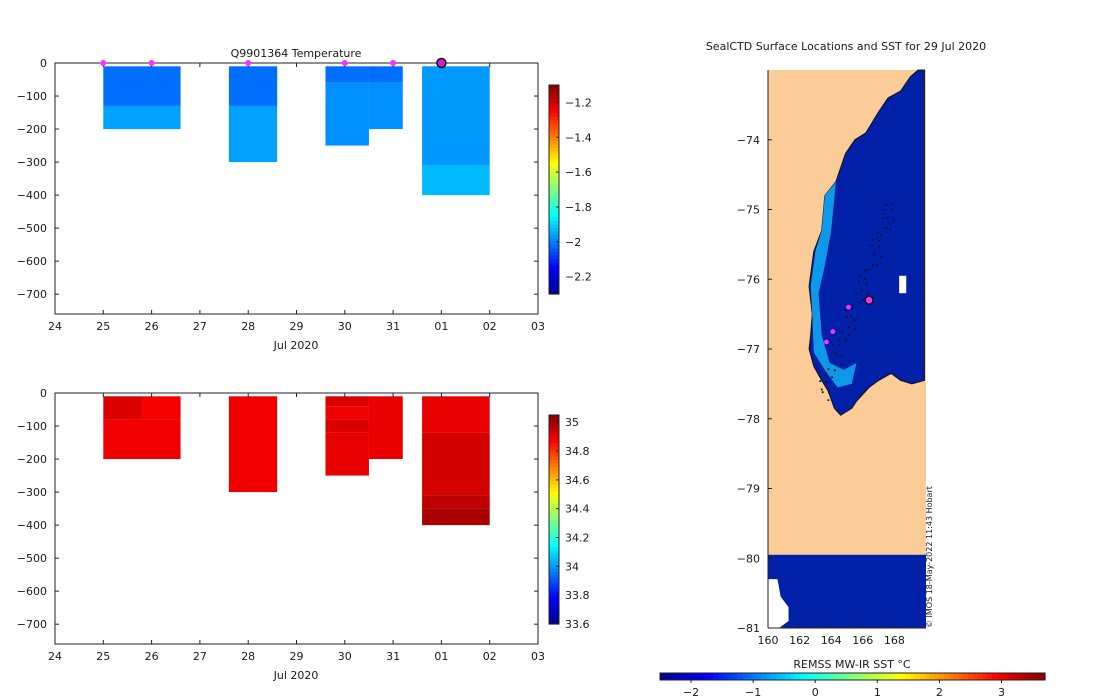  What do you see at coordinates (578, 277) in the screenshot?
I see `colorbar-tick-label: −2.2` at bounding box center [578, 277].